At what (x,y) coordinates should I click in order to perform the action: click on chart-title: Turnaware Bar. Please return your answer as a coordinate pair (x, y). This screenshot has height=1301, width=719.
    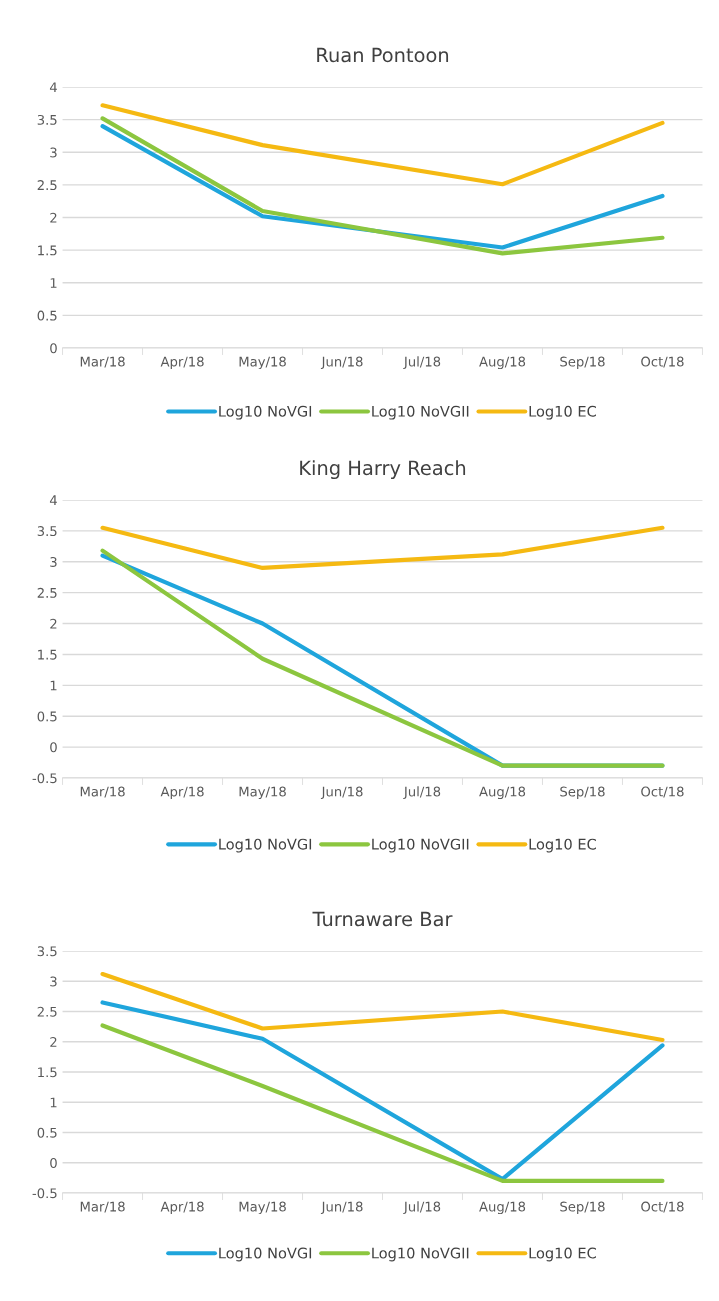
    Looking at the image, I should click on (382, 919).